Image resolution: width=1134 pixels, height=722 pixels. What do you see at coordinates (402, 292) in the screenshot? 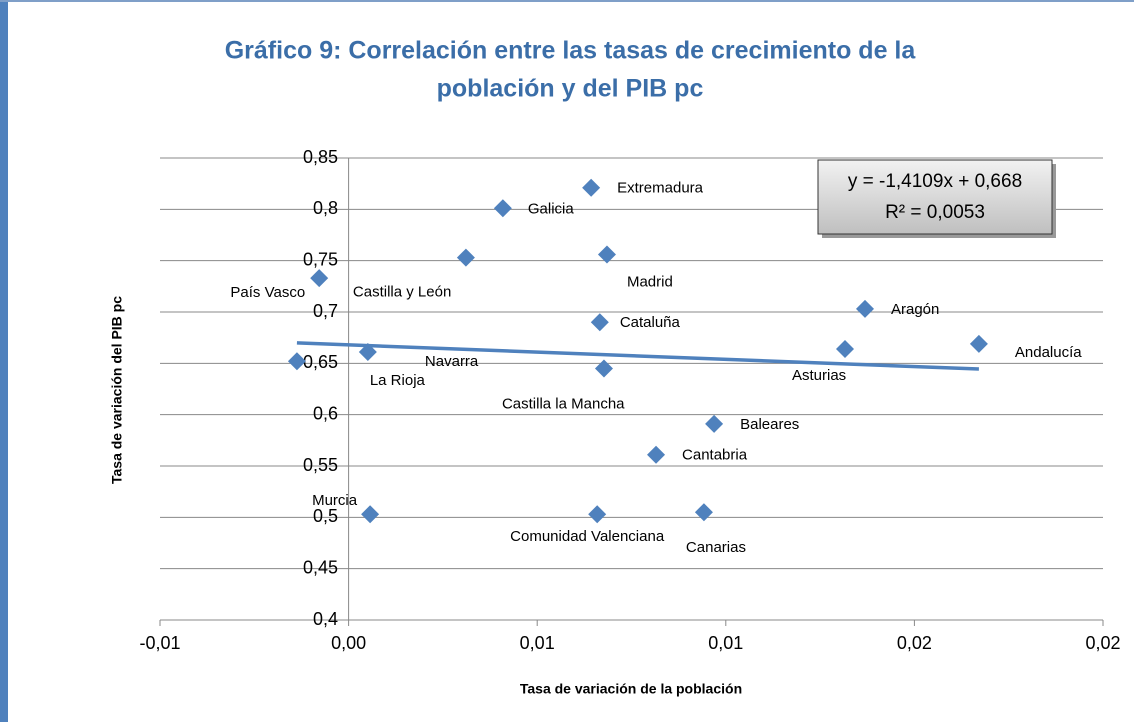
I see `point-label: Castilla y León` at bounding box center [402, 292].